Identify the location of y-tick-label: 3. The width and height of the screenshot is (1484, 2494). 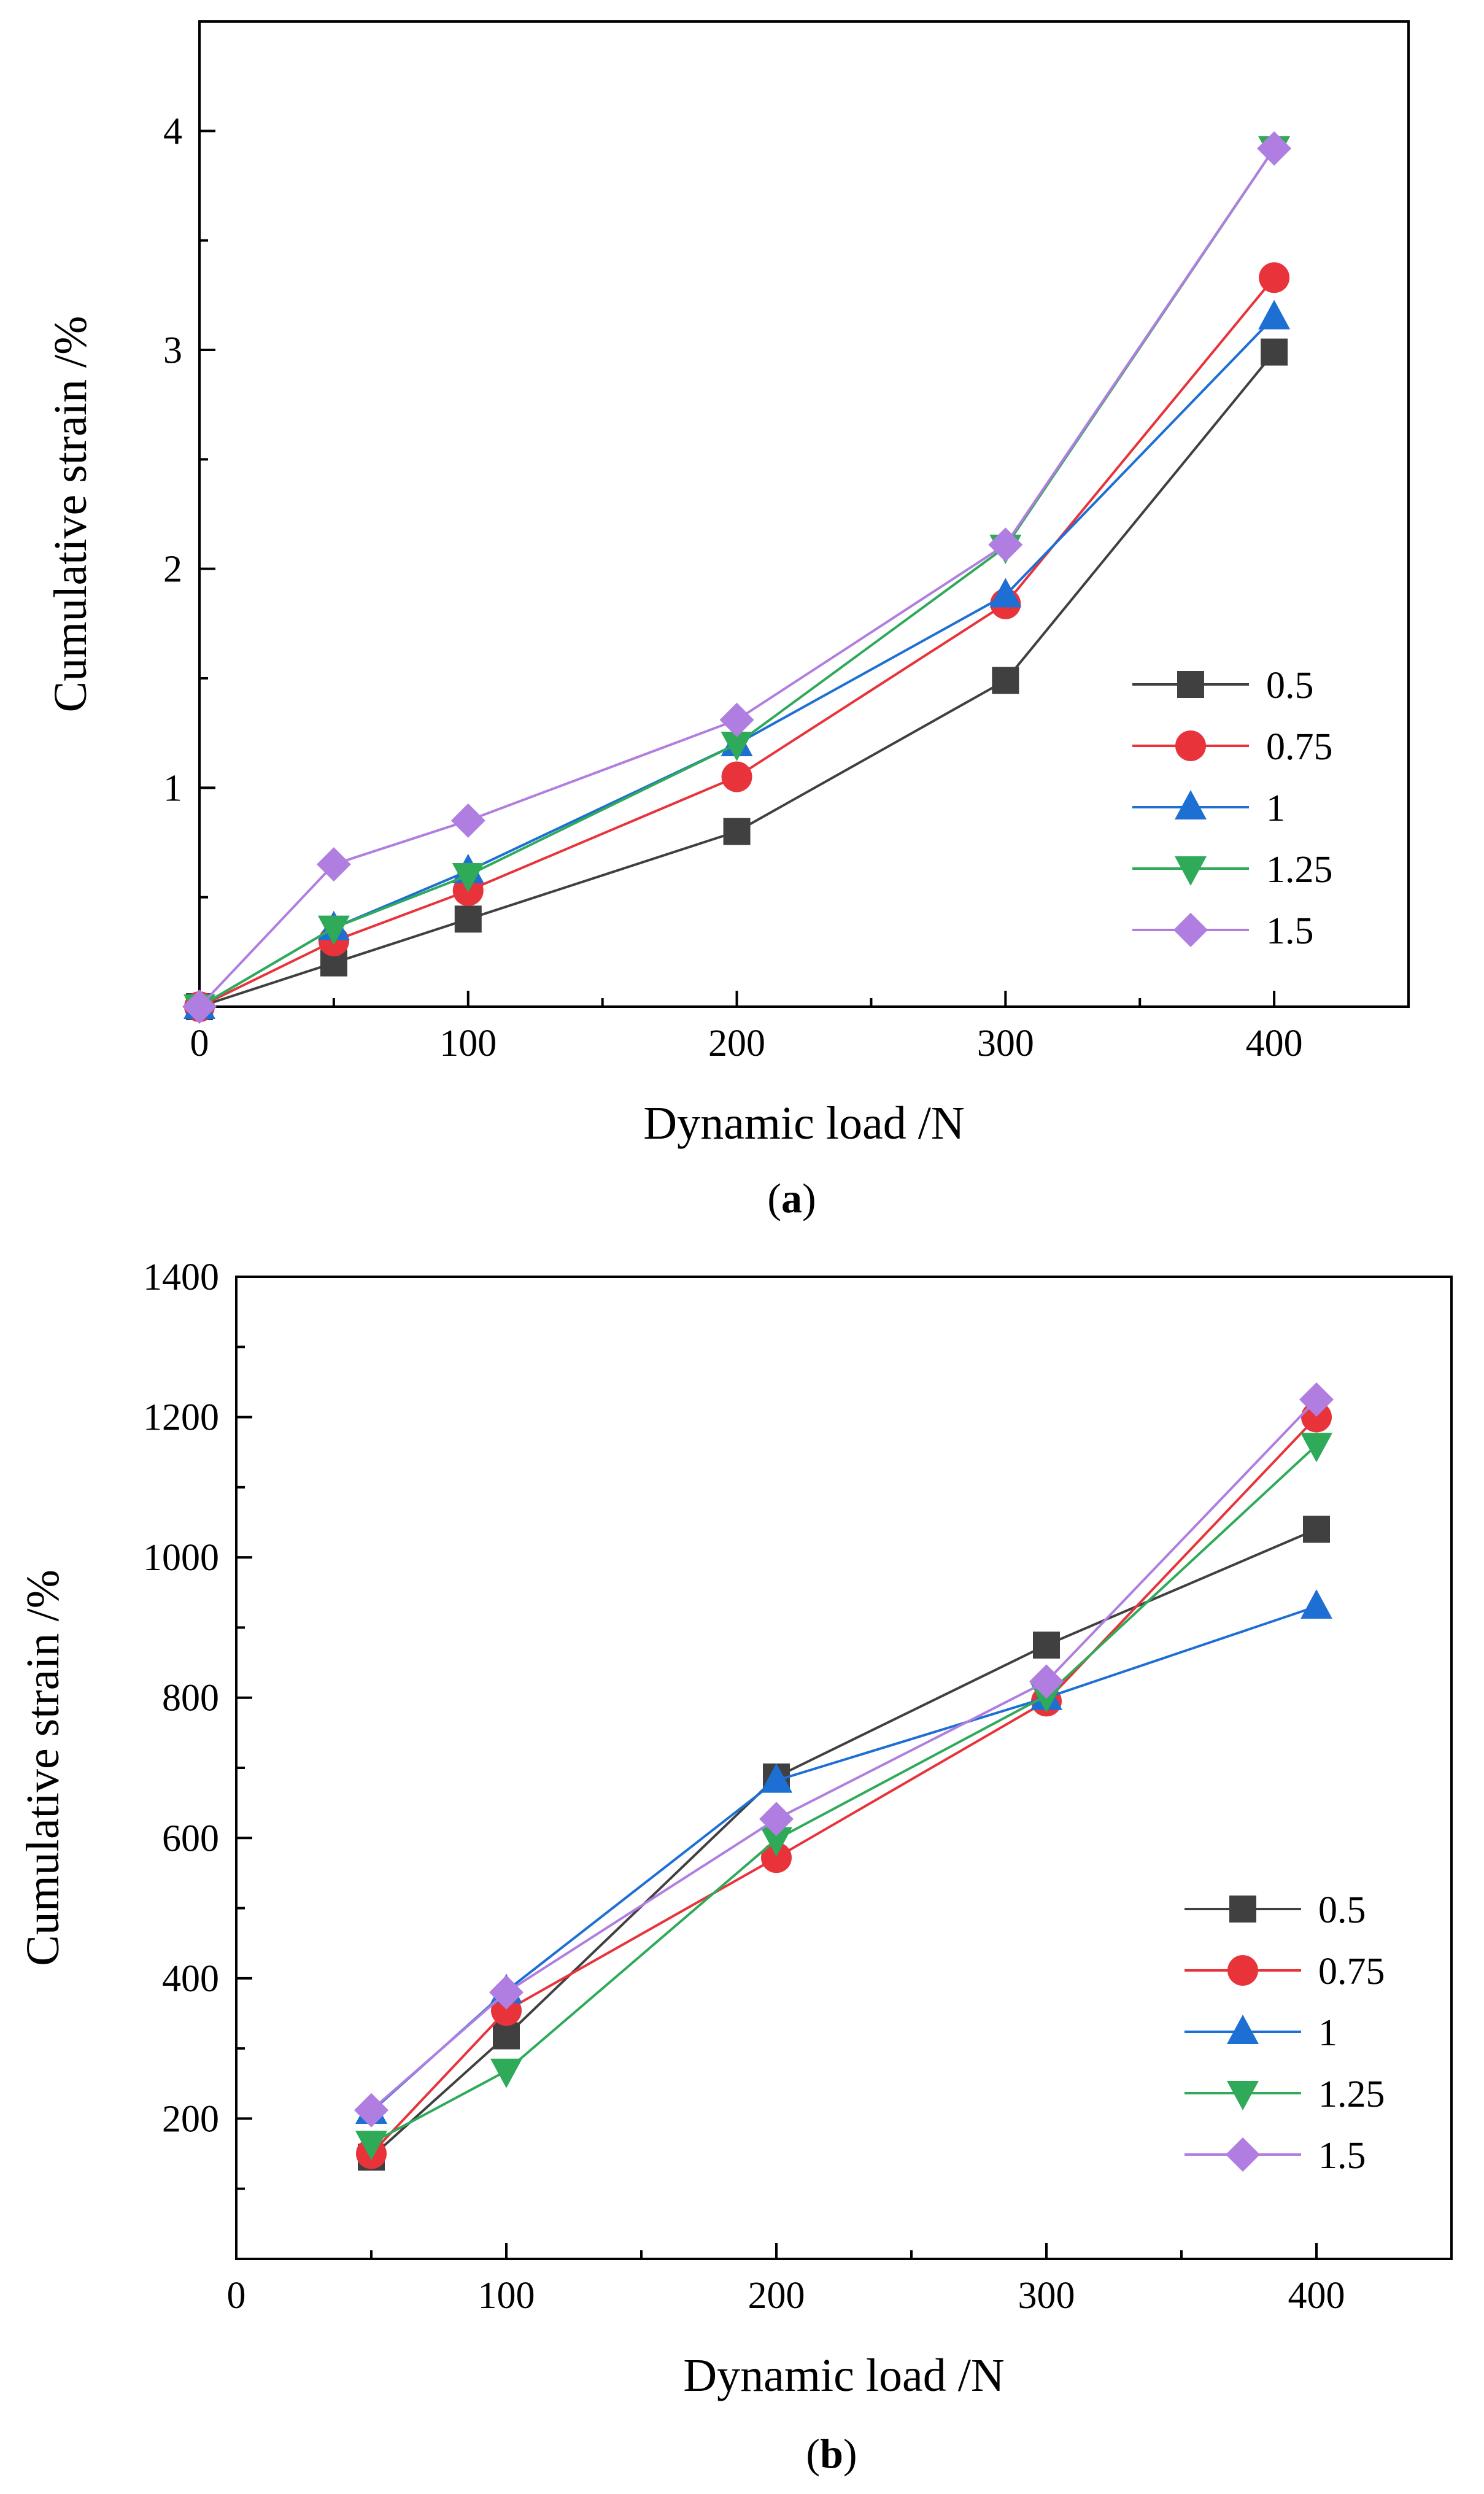
(172, 350).